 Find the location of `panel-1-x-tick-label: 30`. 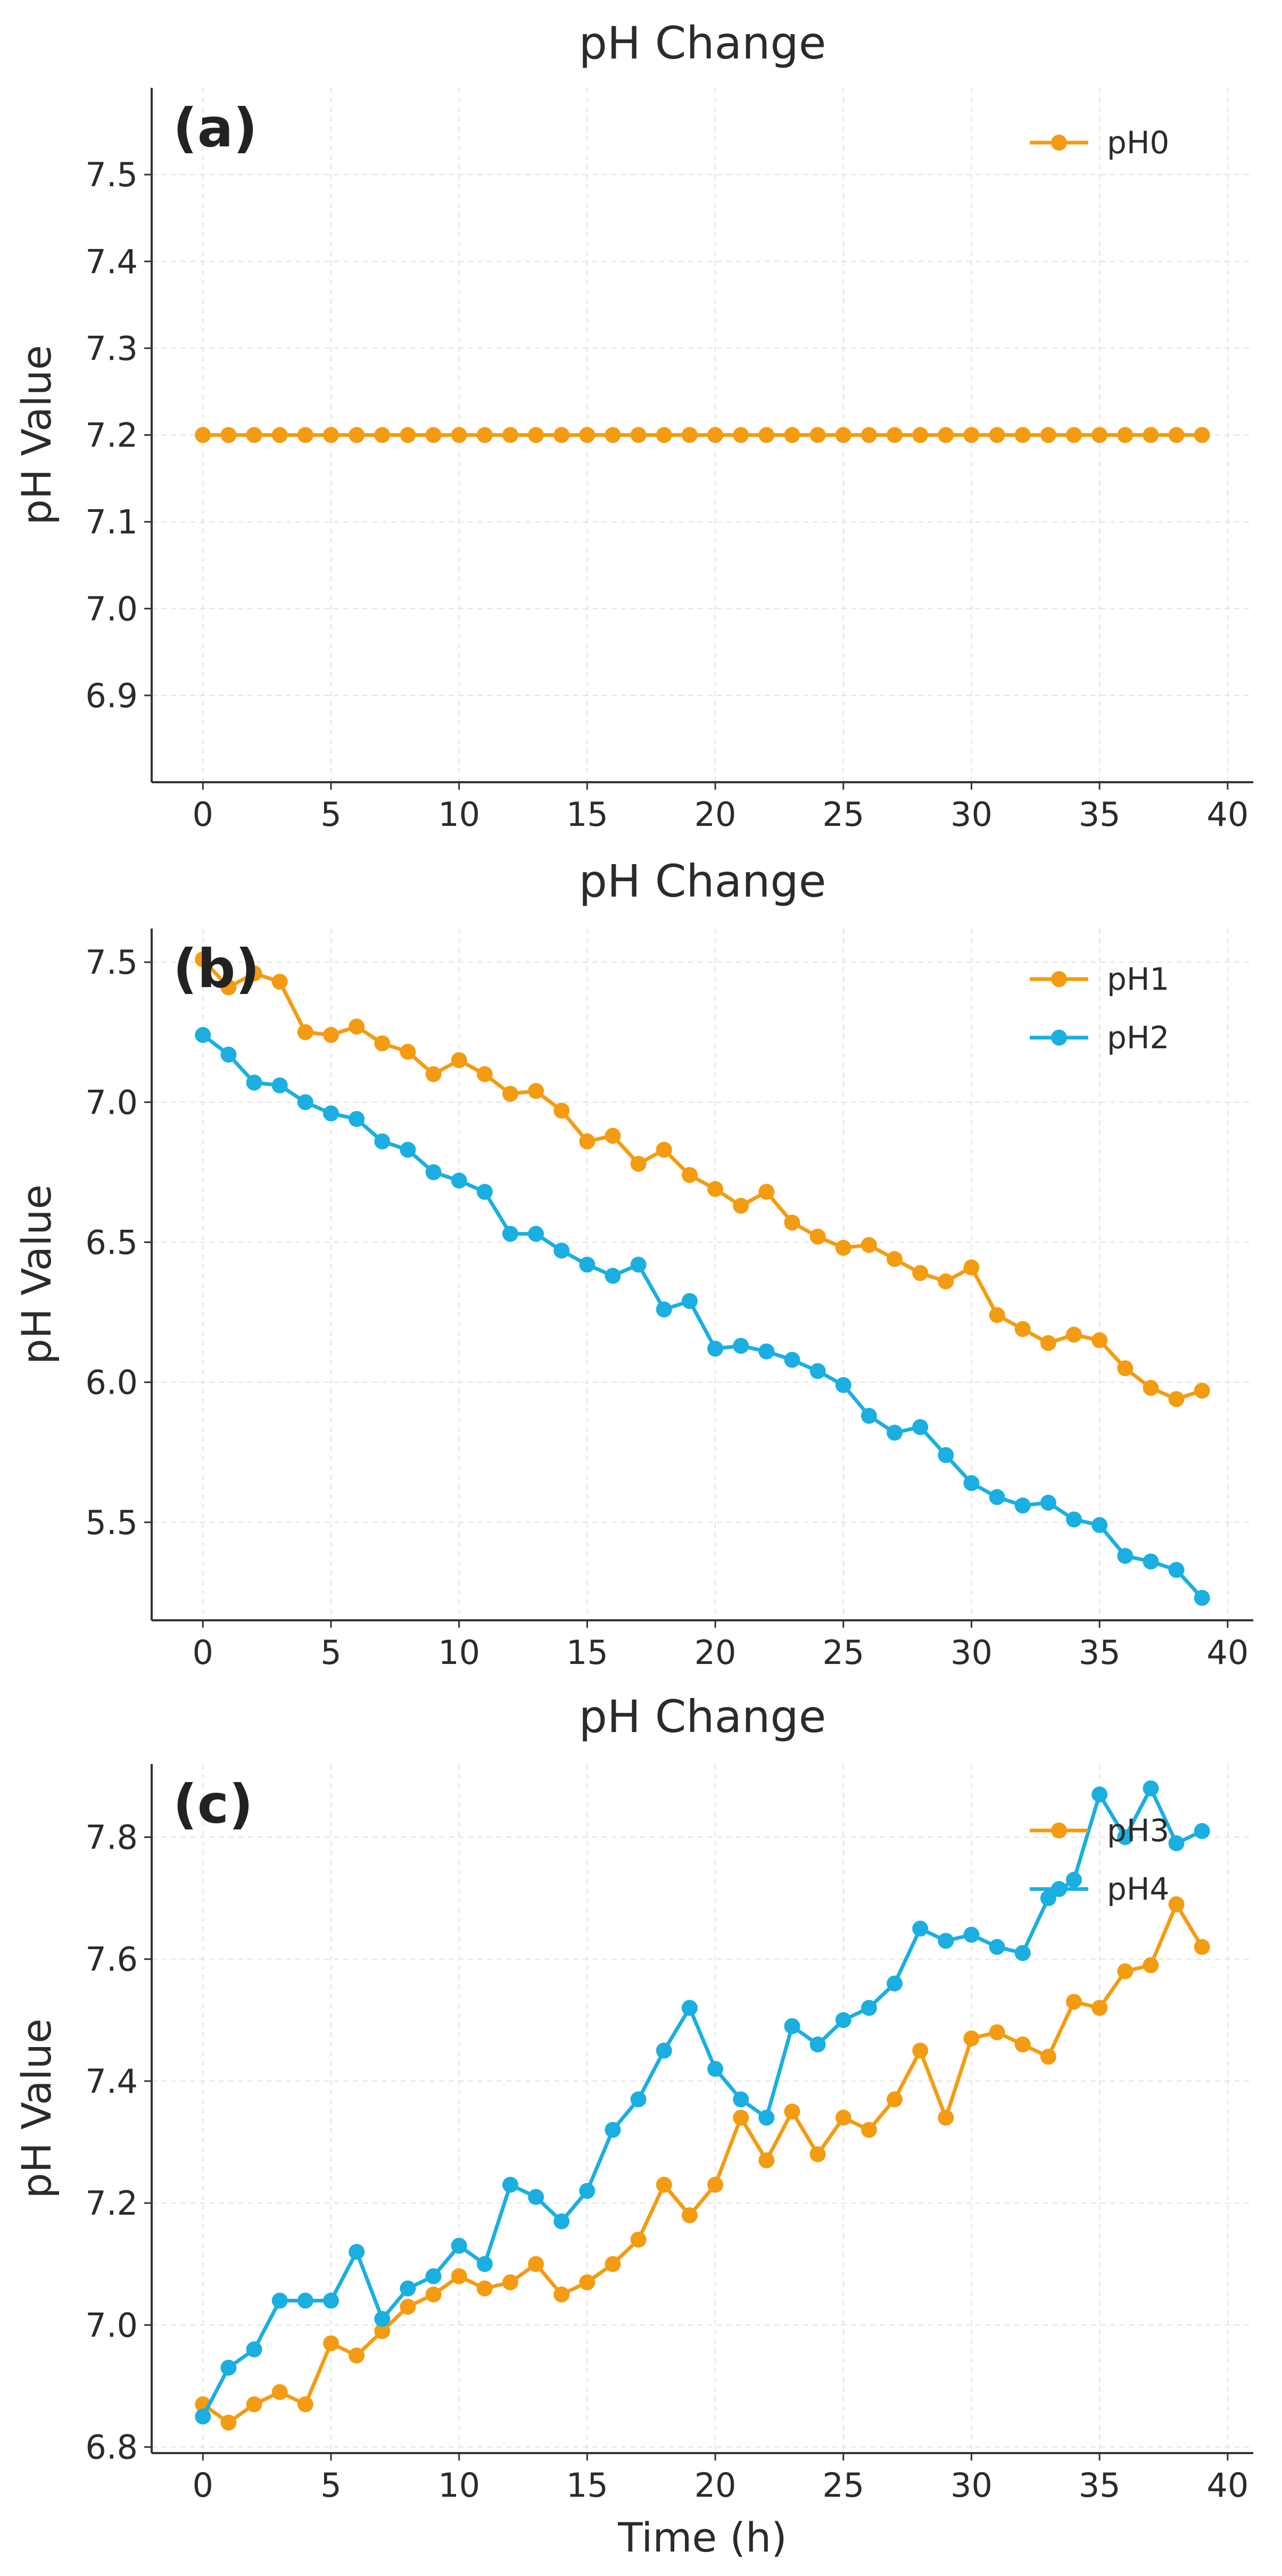

panel-1-x-tick-label: 30 is located at coordinates (971, 814).